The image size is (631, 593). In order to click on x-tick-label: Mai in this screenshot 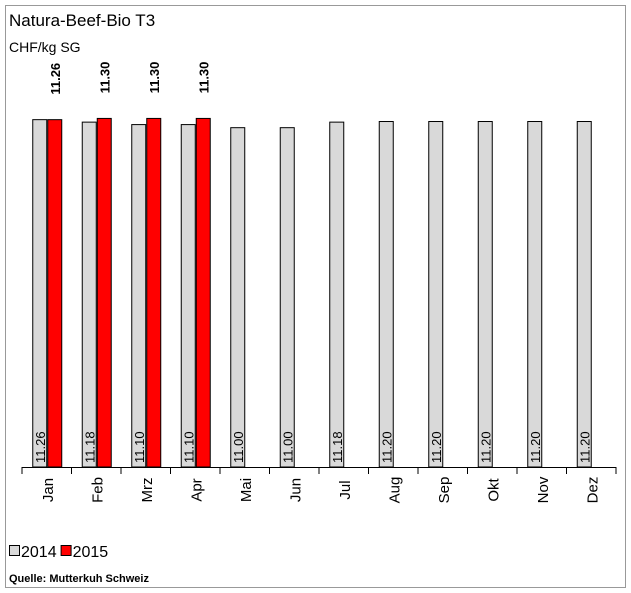, I will do `click(246, 490)`.